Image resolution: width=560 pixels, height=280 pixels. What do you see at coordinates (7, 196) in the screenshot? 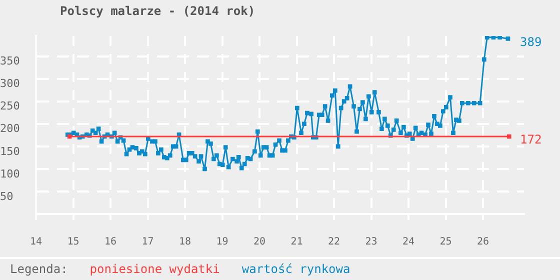
I see `y-tick-label: 50` at bounding box center [7, 196].